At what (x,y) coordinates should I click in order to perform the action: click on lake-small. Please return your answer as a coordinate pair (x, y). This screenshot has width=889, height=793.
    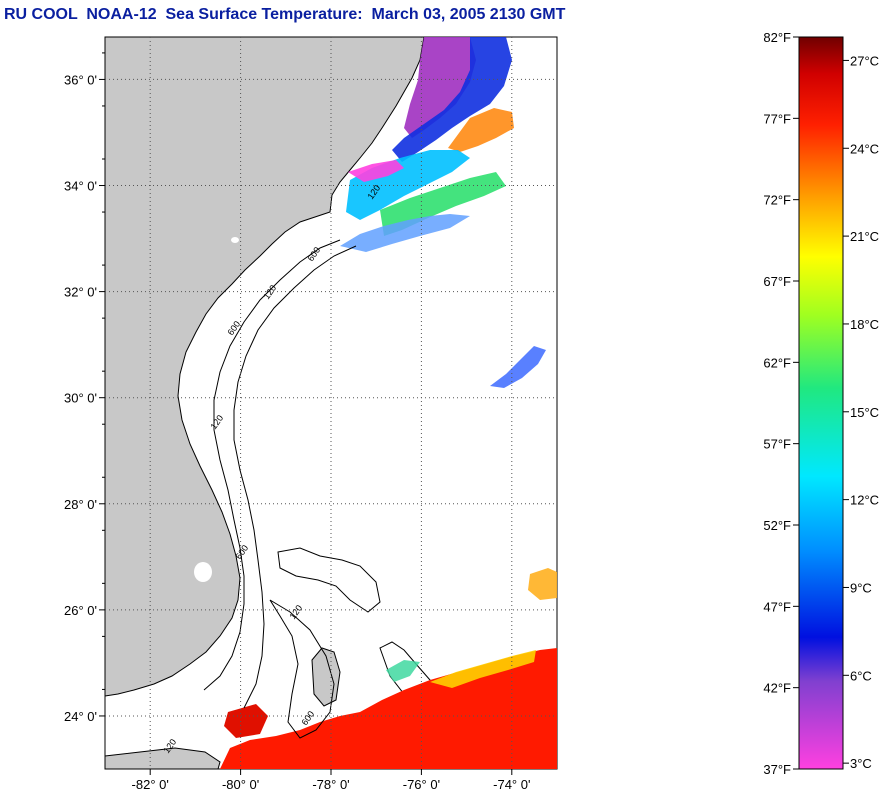
    Looking at the image, I should click on (235, 240).